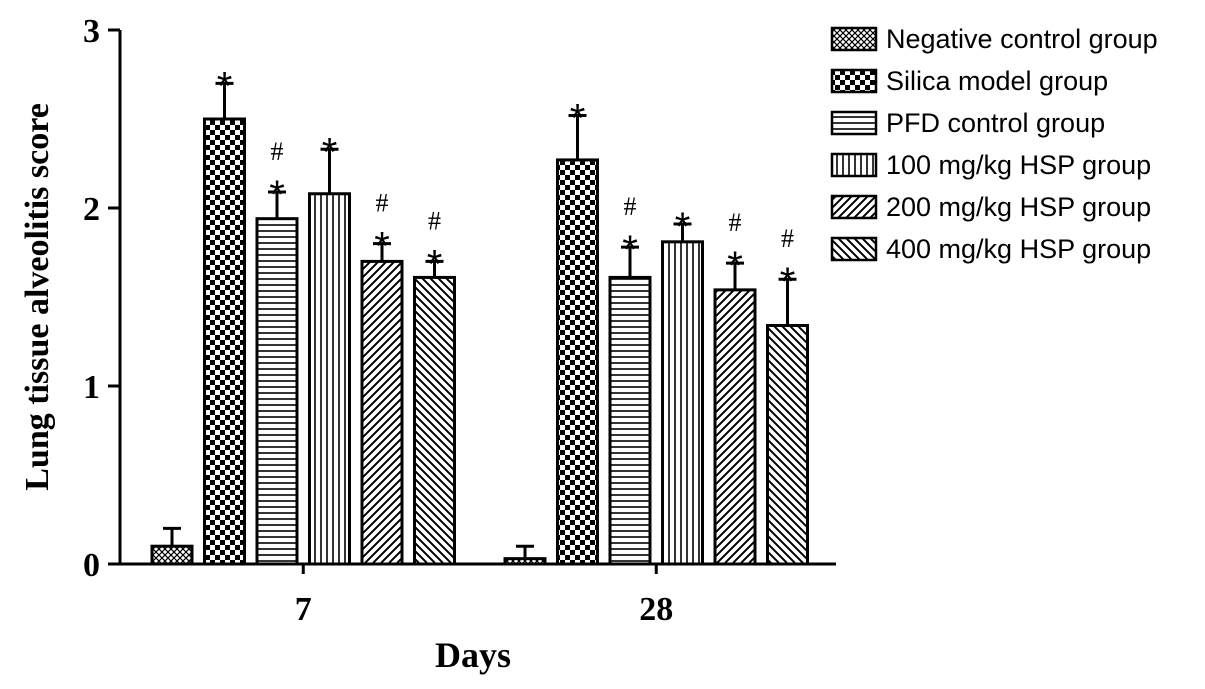 This screenshot has width=1205, height=689. What do you see at coordinates (91, 387) in the screenshot?
I see `y-tick-label: 1` at bounding box center [91, 387].